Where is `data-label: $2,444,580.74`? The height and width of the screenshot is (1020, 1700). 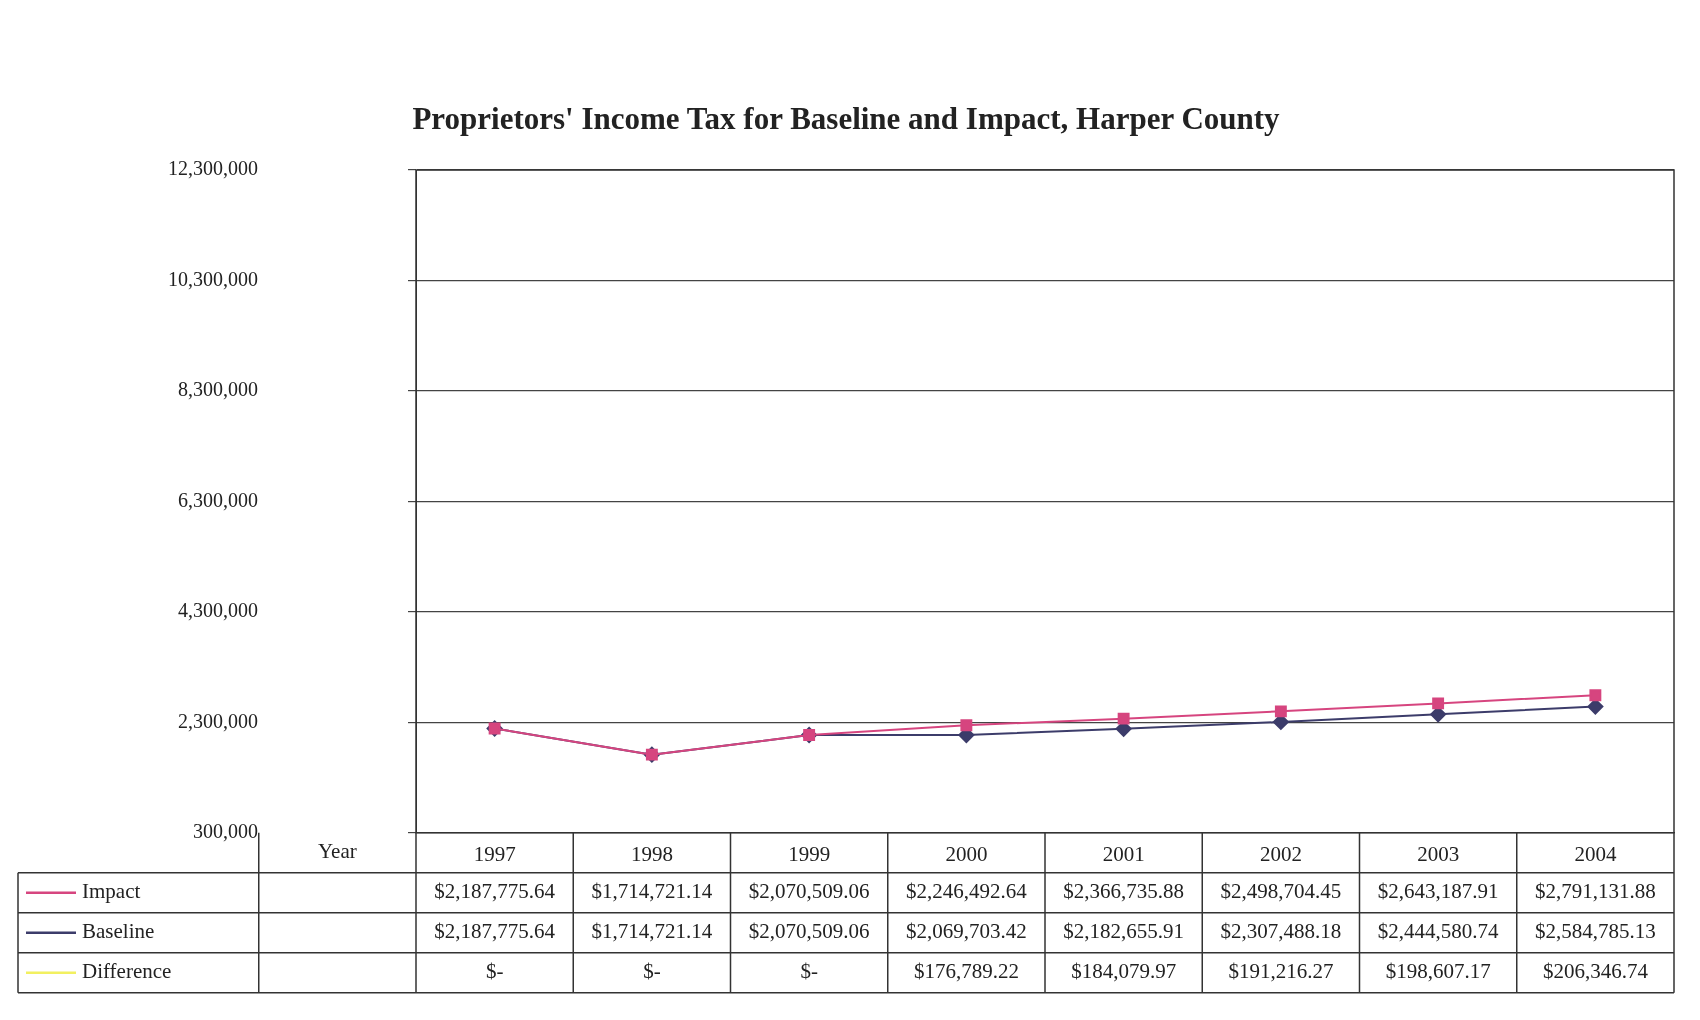
data-label: $2,444,580.74 is located at coordinates (1438, 931).